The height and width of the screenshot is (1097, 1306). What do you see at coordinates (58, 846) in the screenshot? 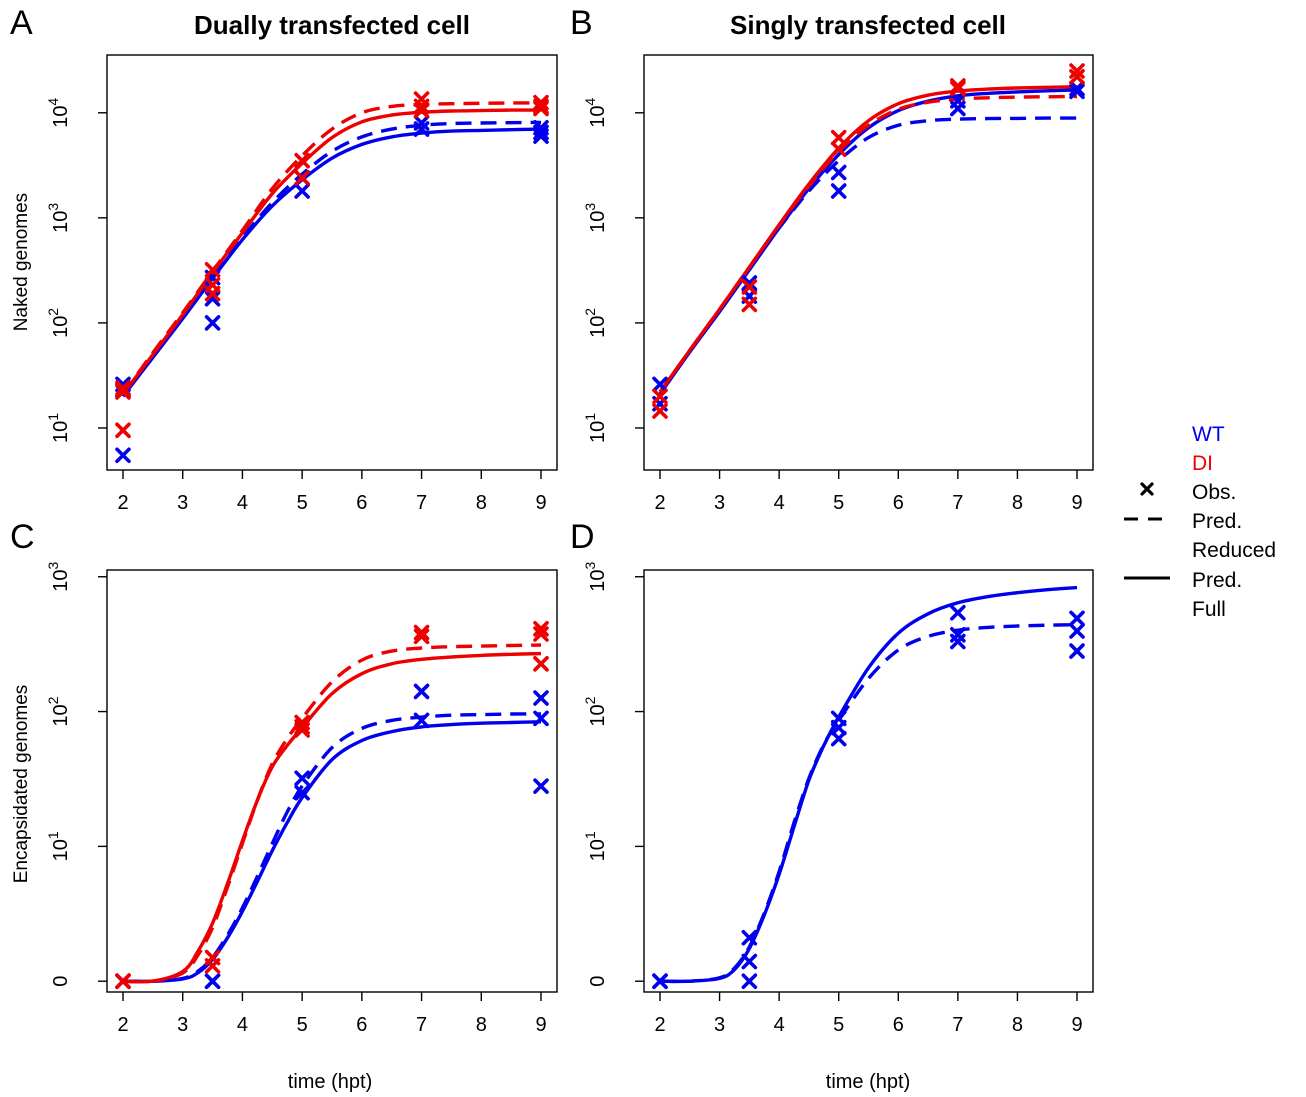
I see `panel-c-y-tick-label: 101` at bounding box center [58, 846].